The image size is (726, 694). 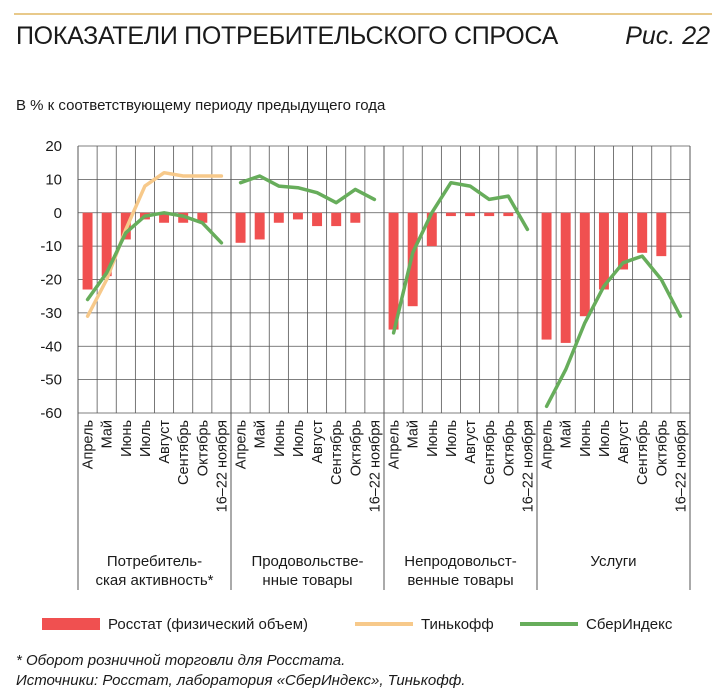 What do you see at coordinates (384, 624) in the screenshot?
I see `legend-swatch-tinkoff` at bounding box center [384, 624].